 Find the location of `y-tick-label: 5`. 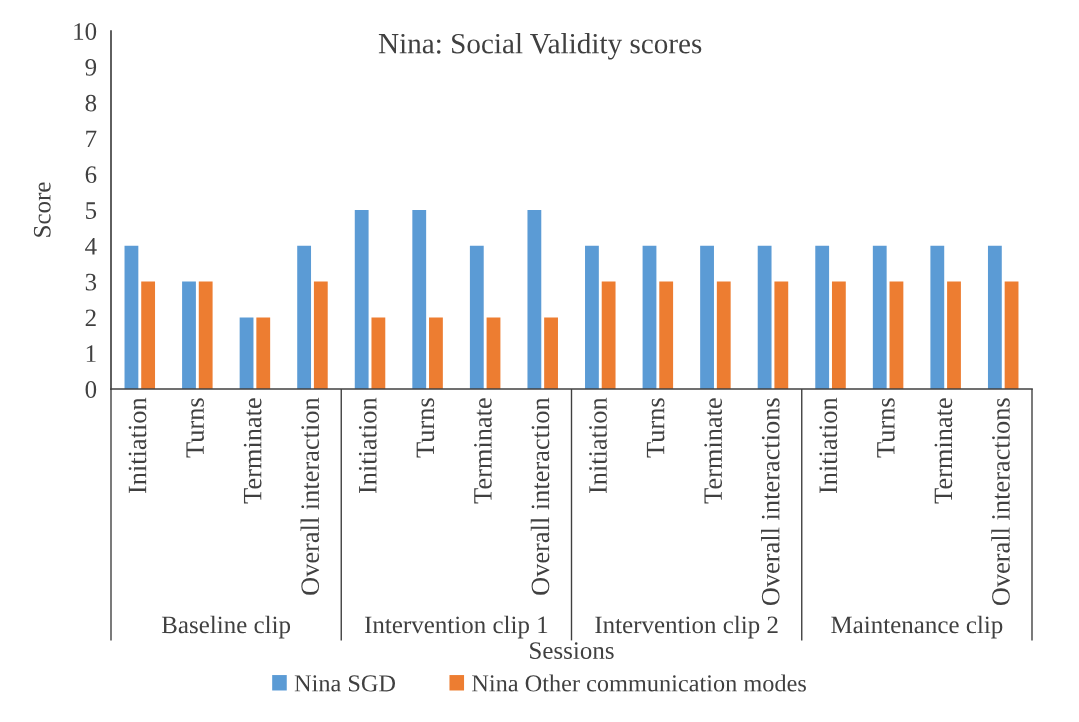

y-tick-label: 5 is located at coordinates (91, 210).